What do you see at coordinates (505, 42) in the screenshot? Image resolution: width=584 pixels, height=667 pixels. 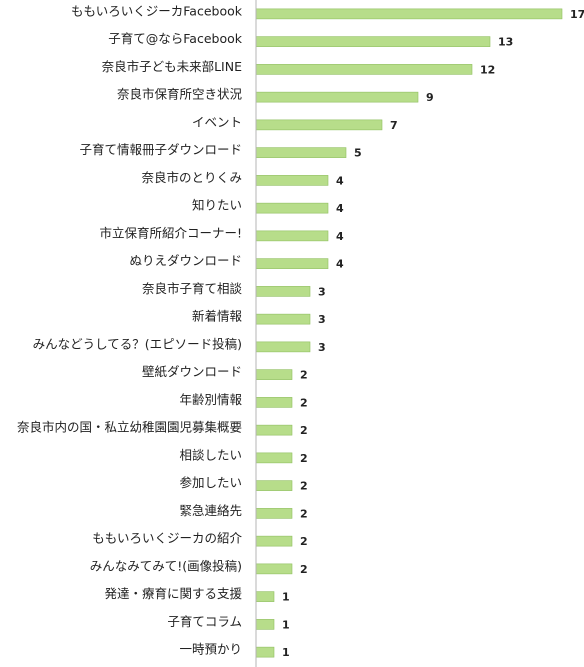 I see `data-label: 13` at bounding box center [505, 42].